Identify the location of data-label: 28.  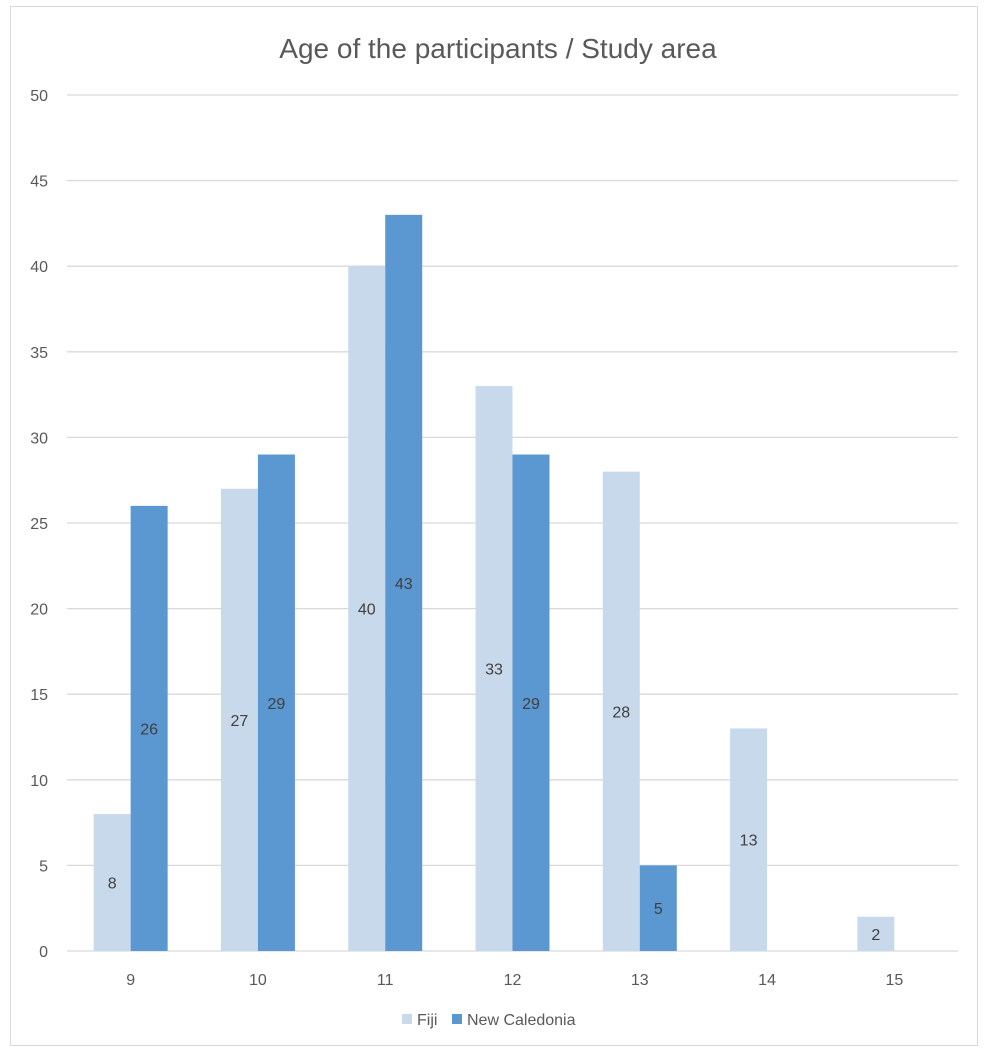
(621, 712).